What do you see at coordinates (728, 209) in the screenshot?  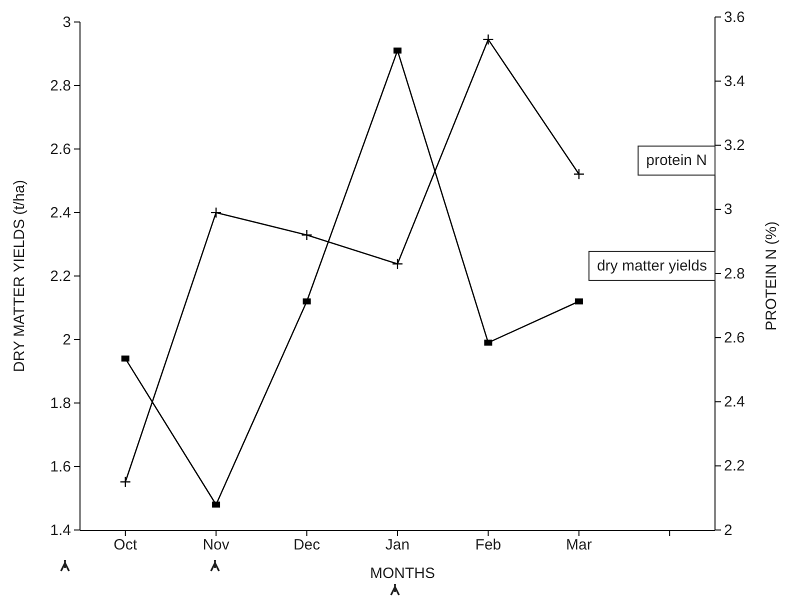 I see `y2-tick-label: 3` at bounding box center [728, 209].